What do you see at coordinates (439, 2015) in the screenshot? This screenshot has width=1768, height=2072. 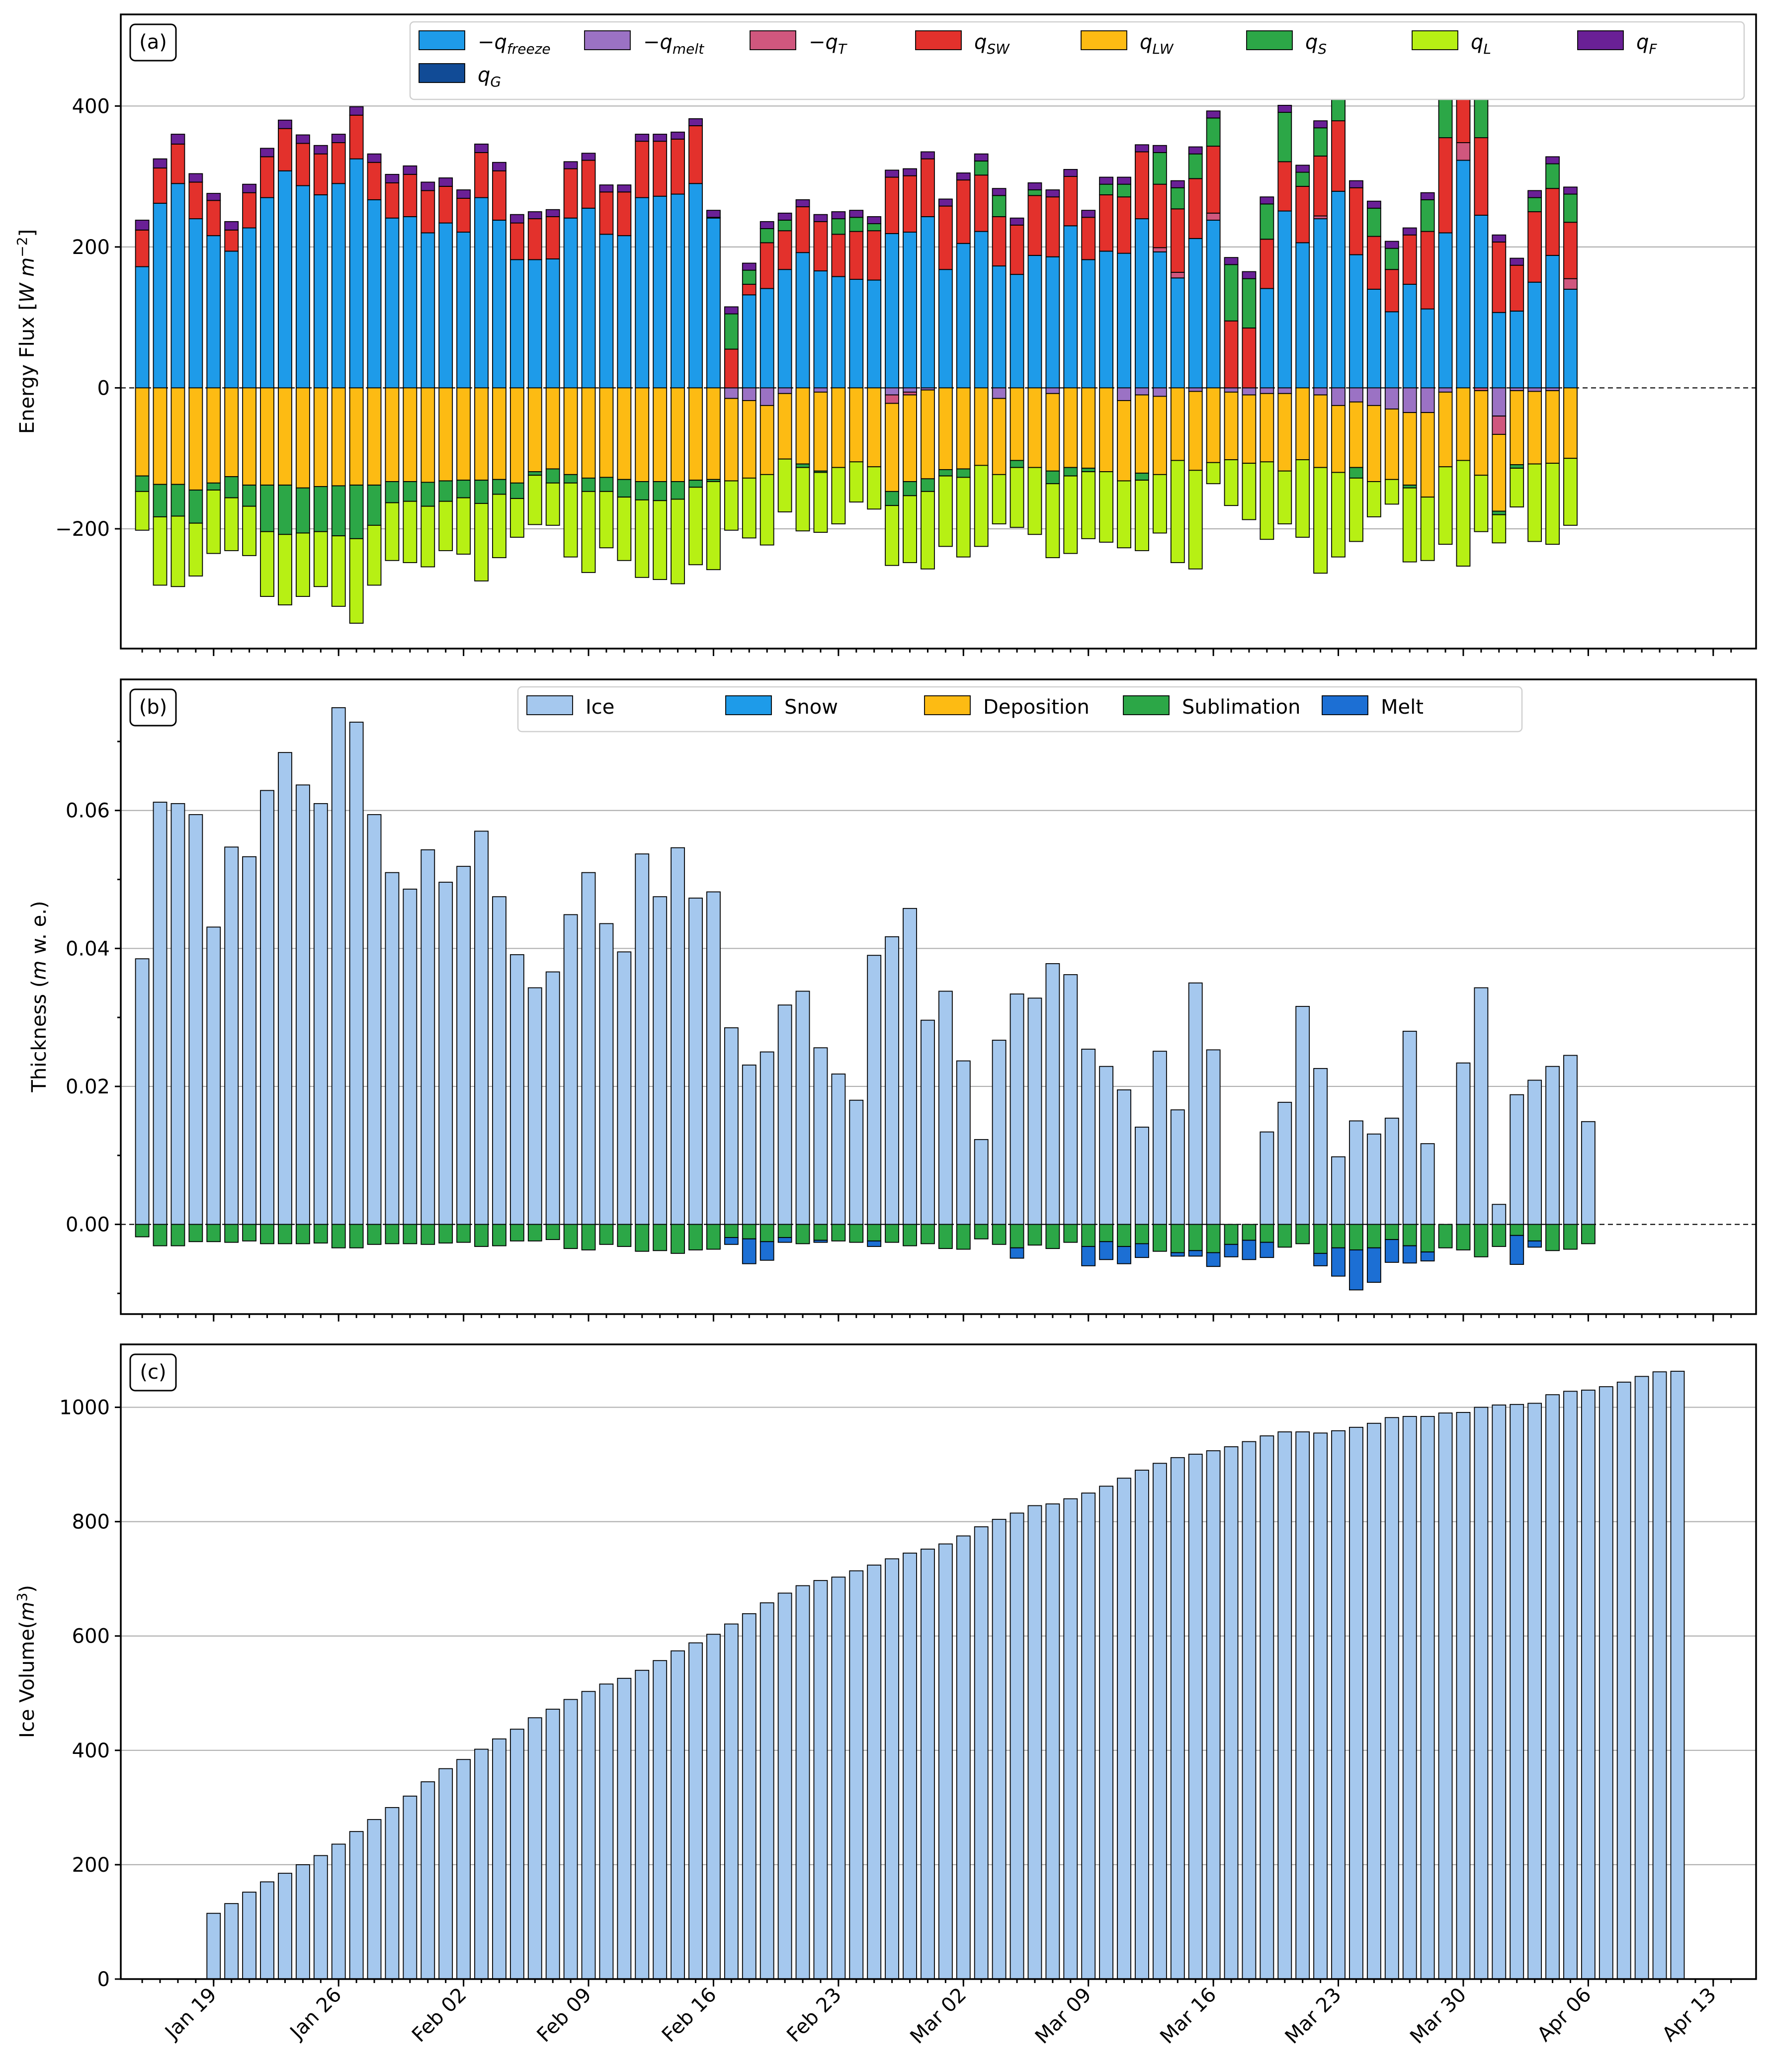 I see `x-tick-label: Feb 02` at bounding box center [439, 2015].